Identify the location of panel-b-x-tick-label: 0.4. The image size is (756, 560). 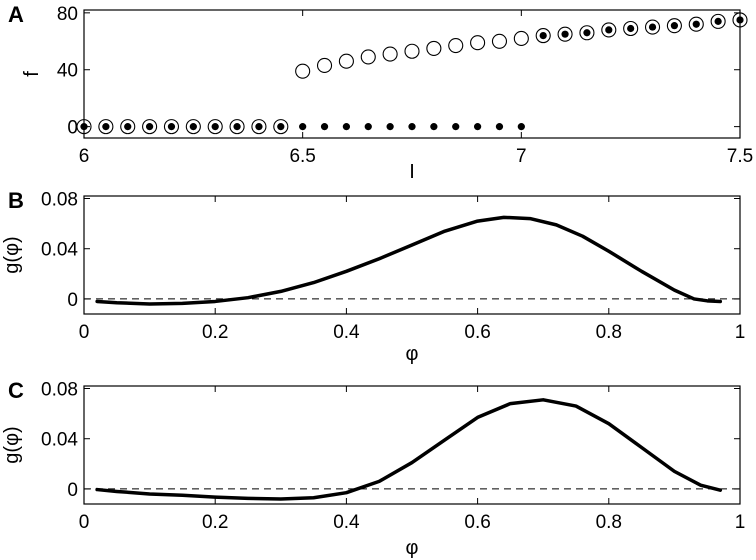
(346, 332).